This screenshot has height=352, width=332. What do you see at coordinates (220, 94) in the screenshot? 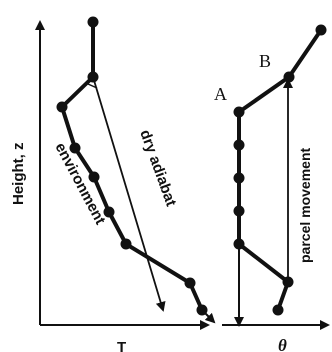
I see `point-a-label: A` at bounding box center [220, 94].